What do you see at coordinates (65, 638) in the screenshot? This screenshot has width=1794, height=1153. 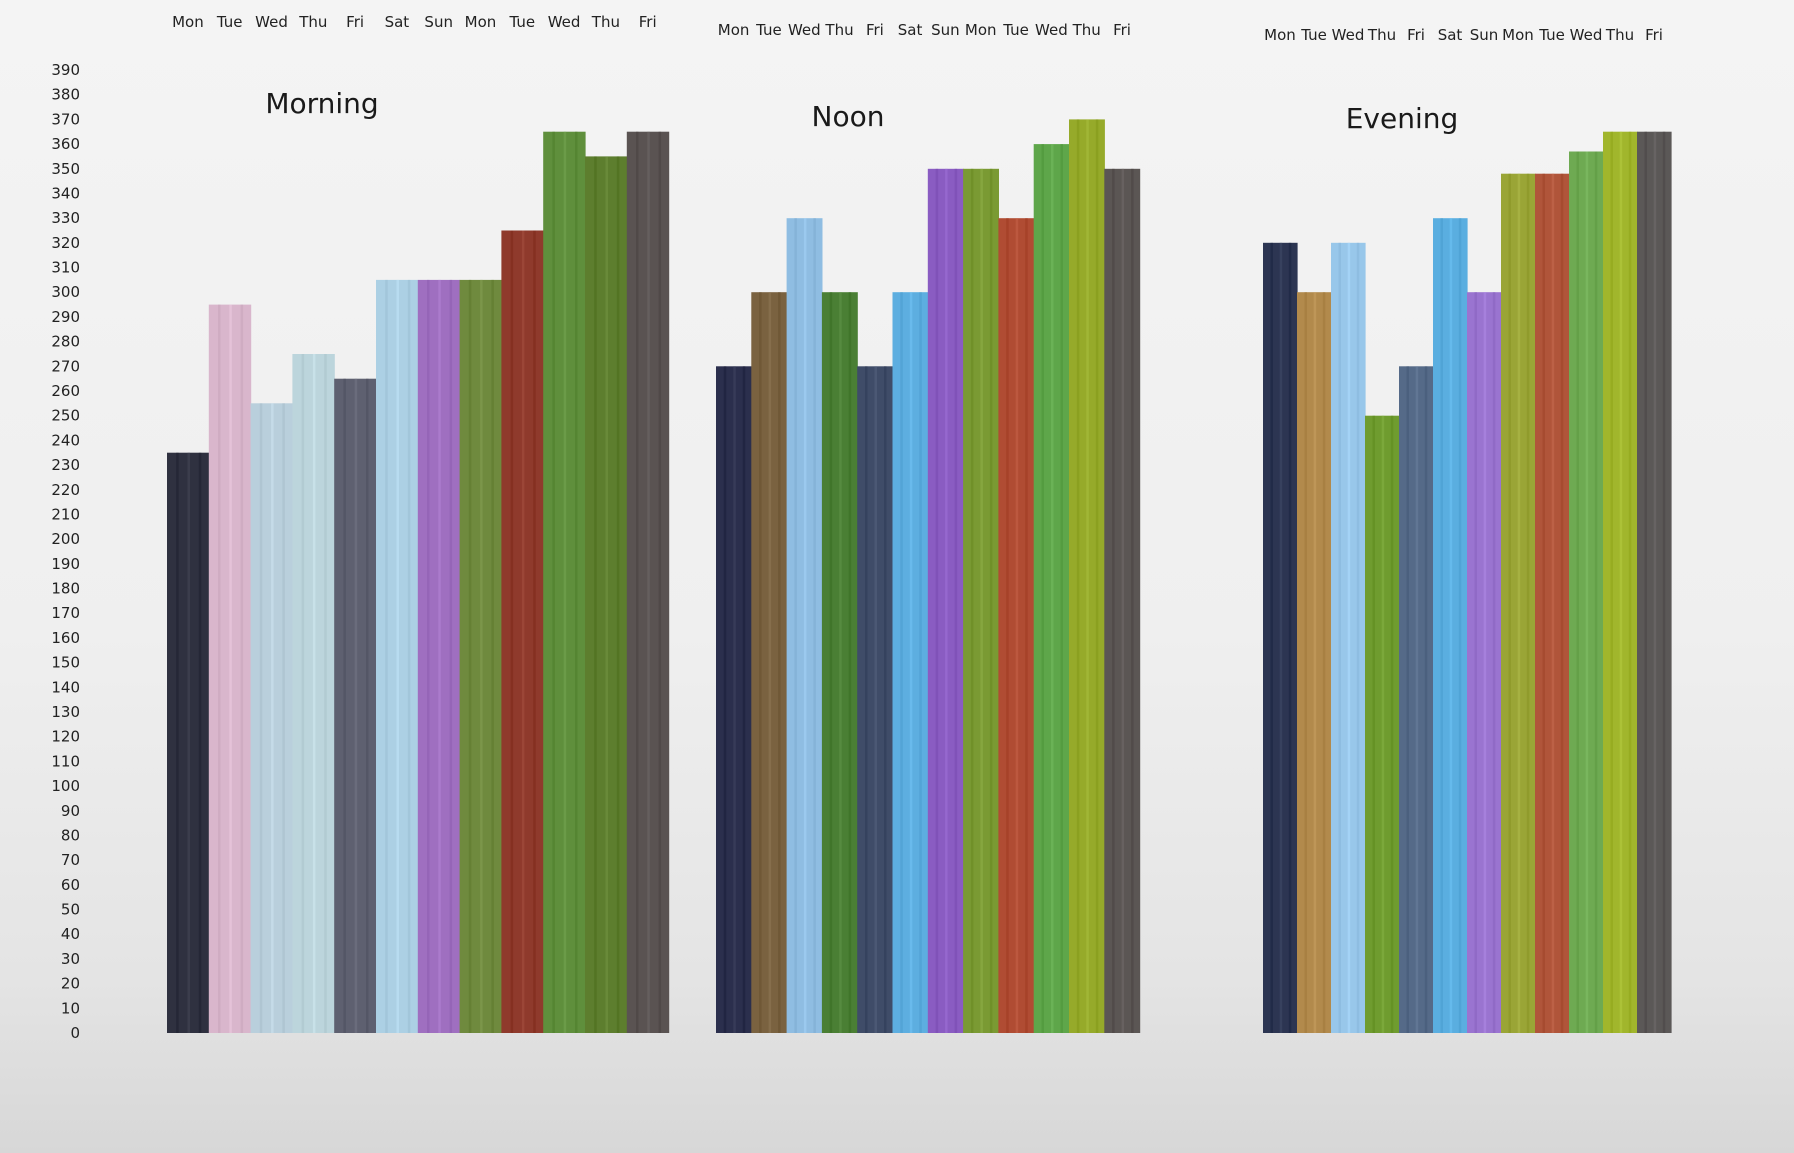 I see `y-tick-label: 160` at bounding box center [65, 638].